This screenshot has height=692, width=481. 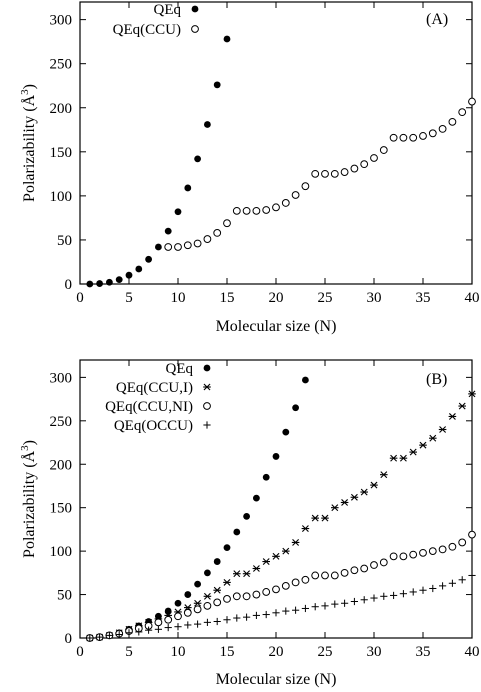 What do you see at coordinates (276, 326) in the screenshot?
I see `panel-a-x-axis-label: Molecular size (N)` at bounding box center [276, 326].